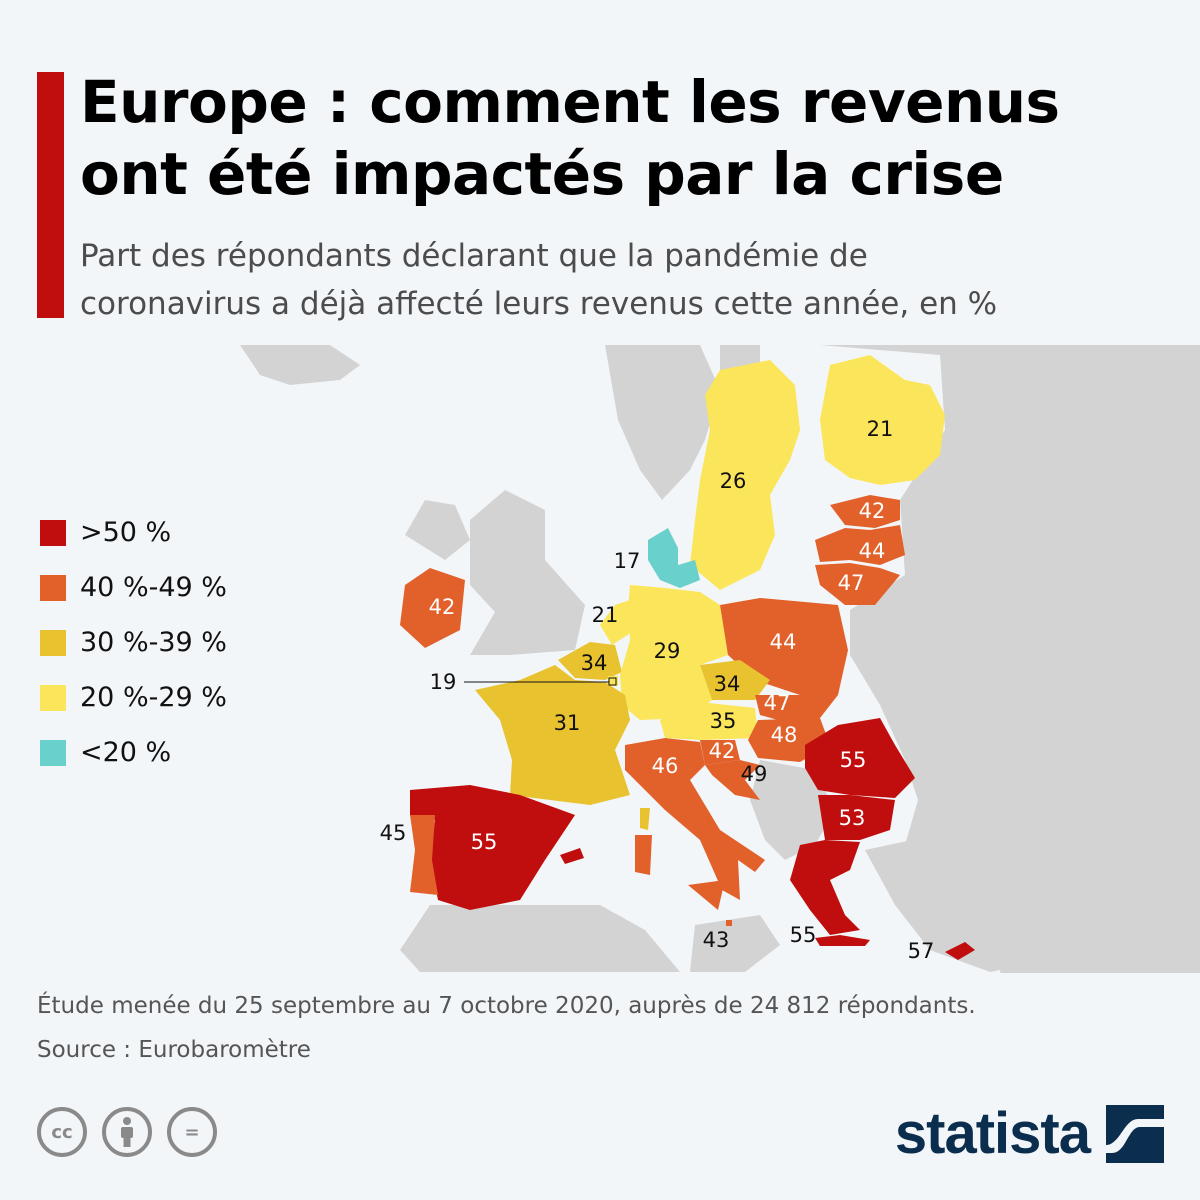 This screenshot has height=1200, width=1200. I want to click on value-label-netherlands: 21, so click(605, 615).